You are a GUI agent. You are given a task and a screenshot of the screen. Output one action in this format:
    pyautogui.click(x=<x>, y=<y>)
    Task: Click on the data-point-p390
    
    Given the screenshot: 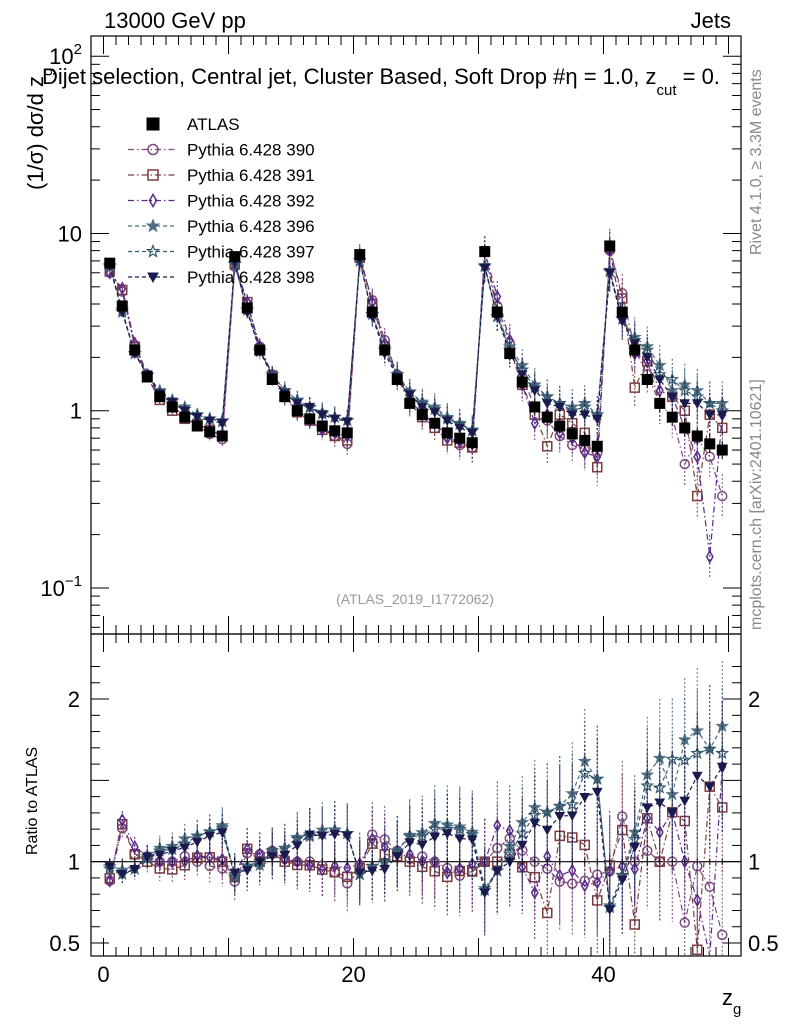 What is the action you would take?
    pyautogui.click(x=722, y=496)
    